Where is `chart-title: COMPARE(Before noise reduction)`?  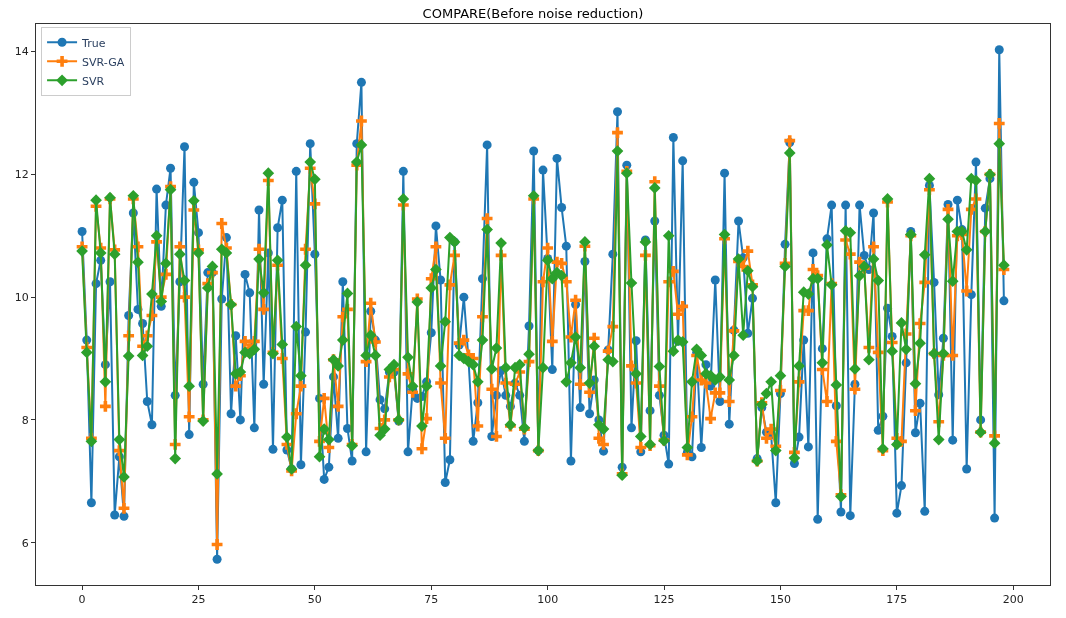
chart-title: COMPARE(Before noise reduction) is located at coordinates (533, 14).